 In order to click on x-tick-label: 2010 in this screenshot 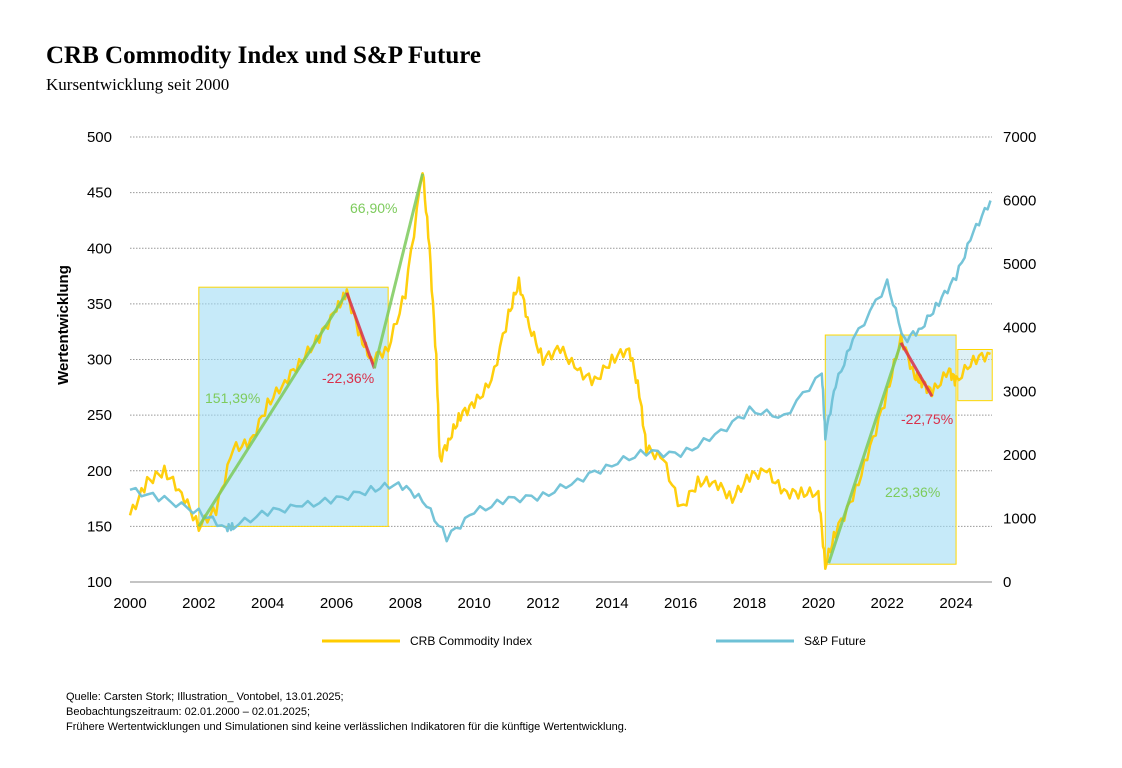, I will do `click(474, 603)`.